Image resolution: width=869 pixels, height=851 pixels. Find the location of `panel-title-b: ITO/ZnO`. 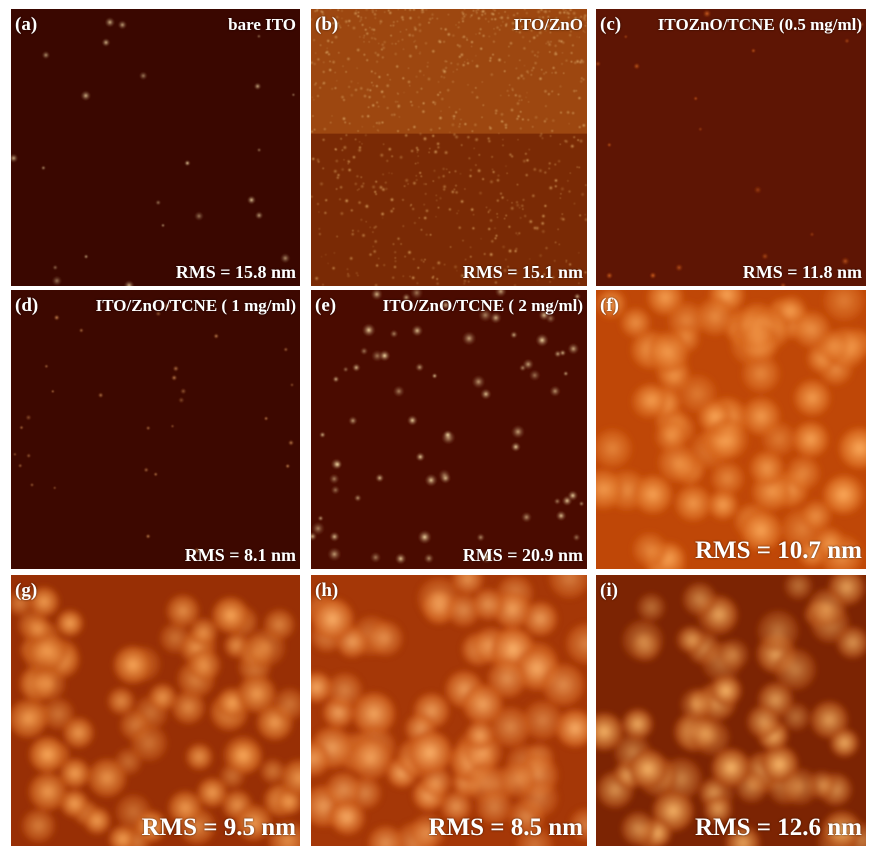

panel-title-b: ITO/ZnO is located at coordinates (548, 24).